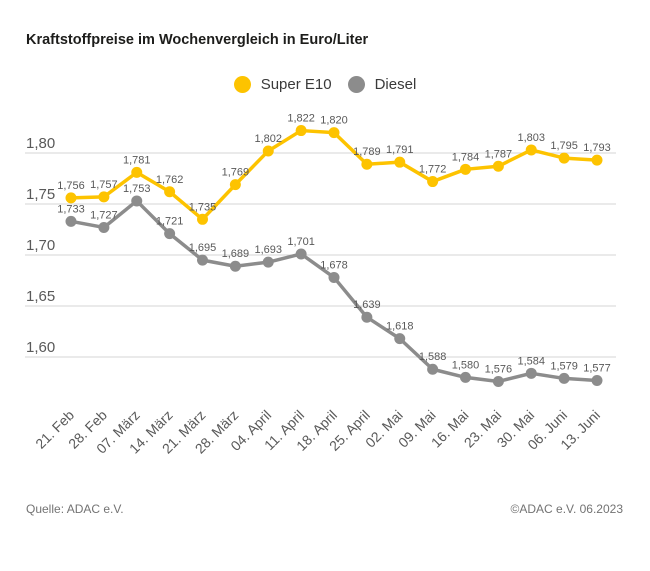 The width and height of the screenshot is (650, 571). Describe the element at coordinates (71, 209) in the screenshot. I see `data-point-label-diesel: 1,733` at that location.